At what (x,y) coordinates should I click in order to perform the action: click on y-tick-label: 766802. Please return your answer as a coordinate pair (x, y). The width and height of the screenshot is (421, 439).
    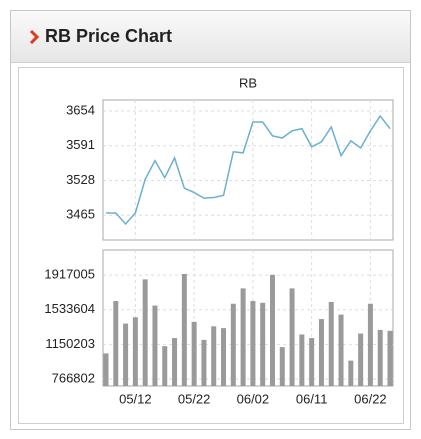
    Looking at the image, I should click on (73, 377).